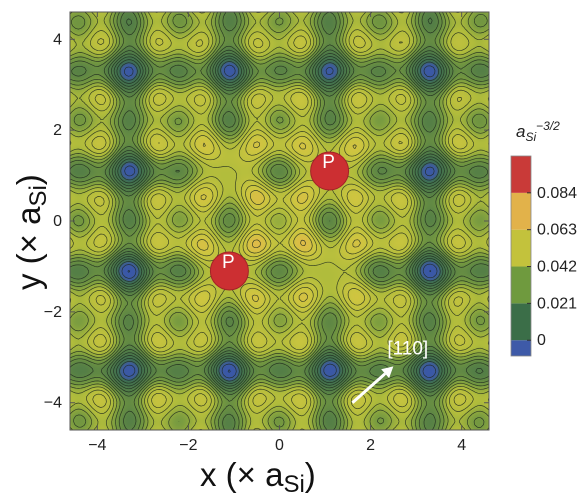 This screenshot has width=588, height=497. I want to click on arrow-shaft, so click(369, 388).